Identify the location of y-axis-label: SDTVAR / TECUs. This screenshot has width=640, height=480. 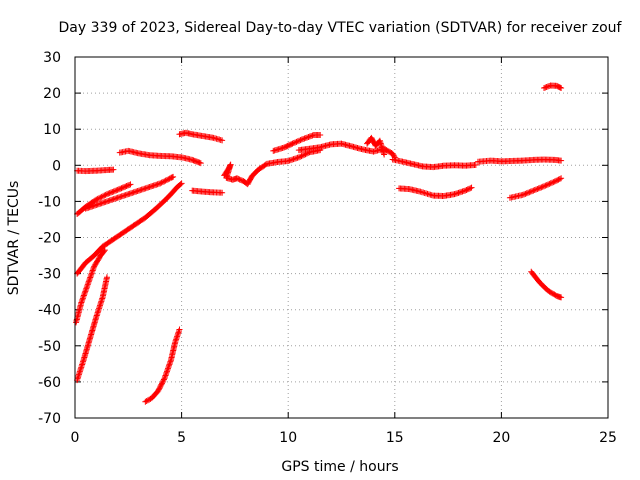
(14, 238).